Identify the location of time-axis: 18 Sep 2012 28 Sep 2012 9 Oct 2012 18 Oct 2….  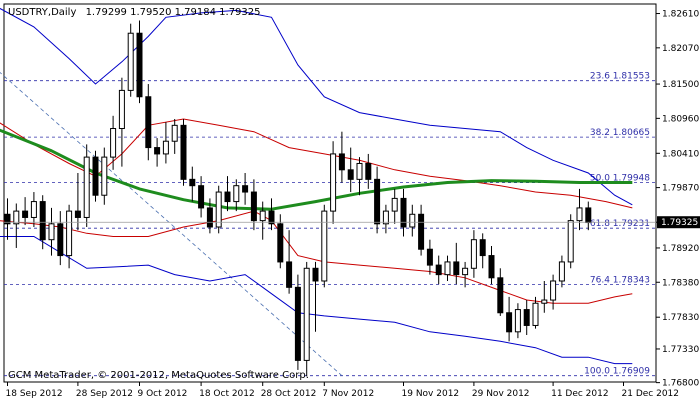
(343, 390).